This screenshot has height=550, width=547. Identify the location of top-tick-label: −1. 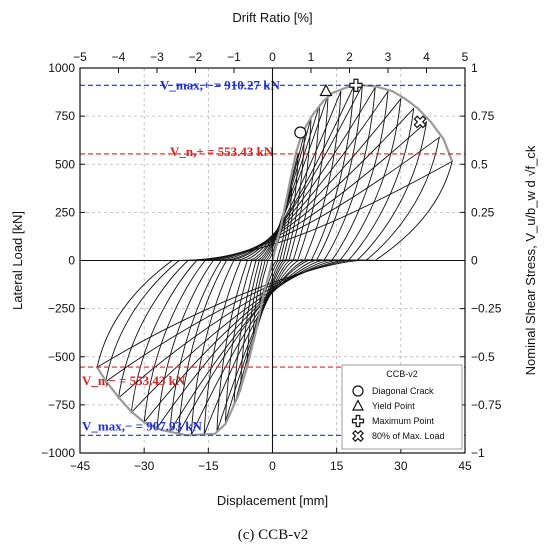
(234, 57).